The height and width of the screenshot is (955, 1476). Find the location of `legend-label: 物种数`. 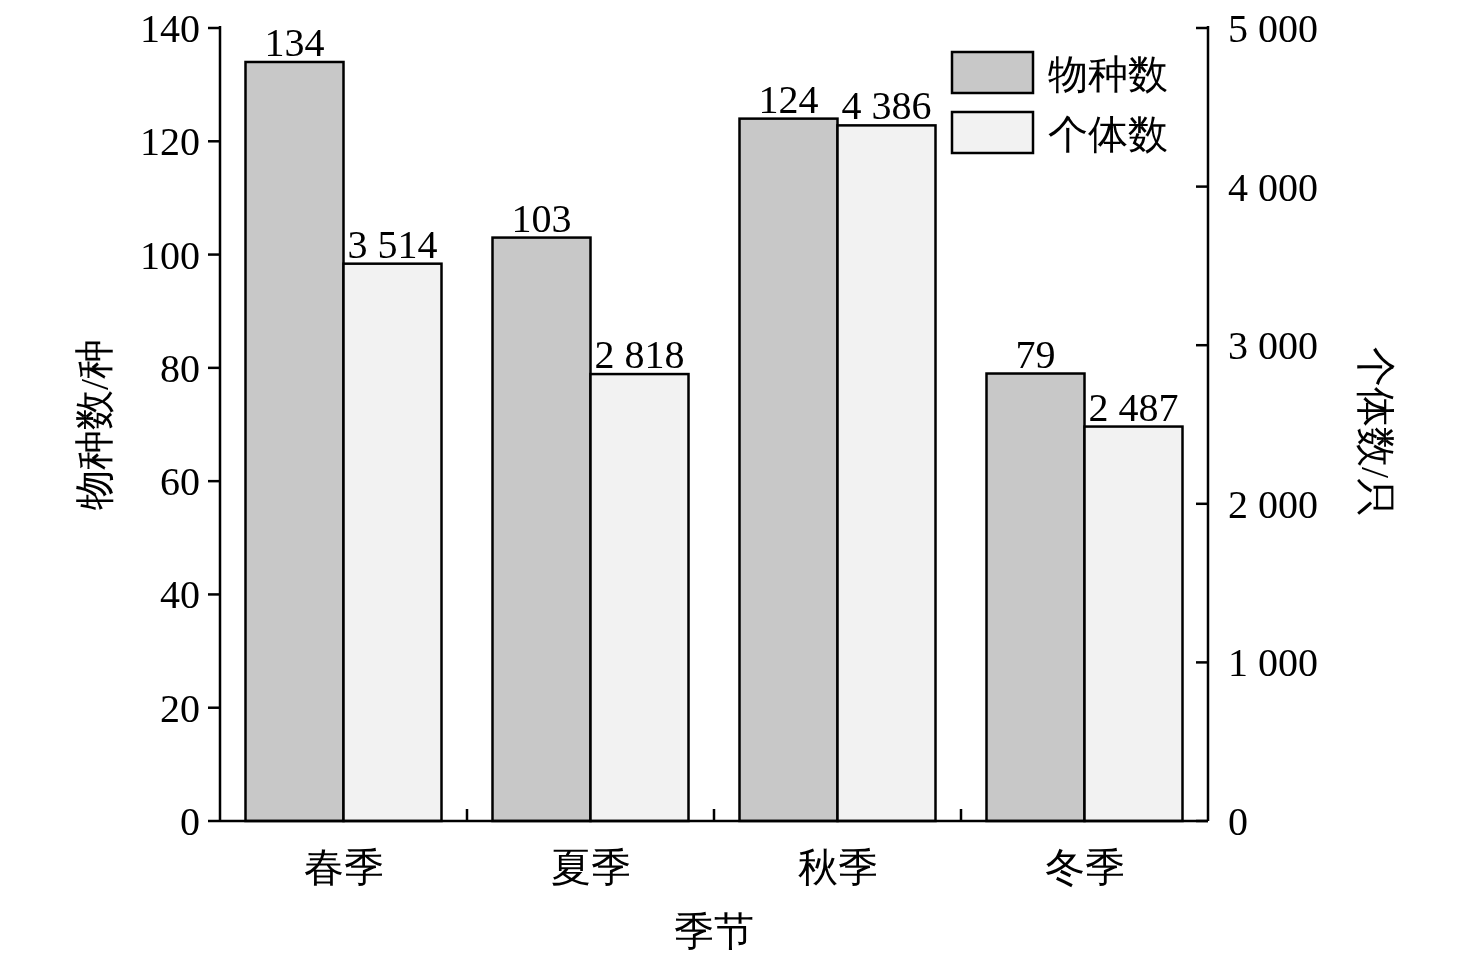

legend-label: 物种数 is located at coordinates (1108, 74).